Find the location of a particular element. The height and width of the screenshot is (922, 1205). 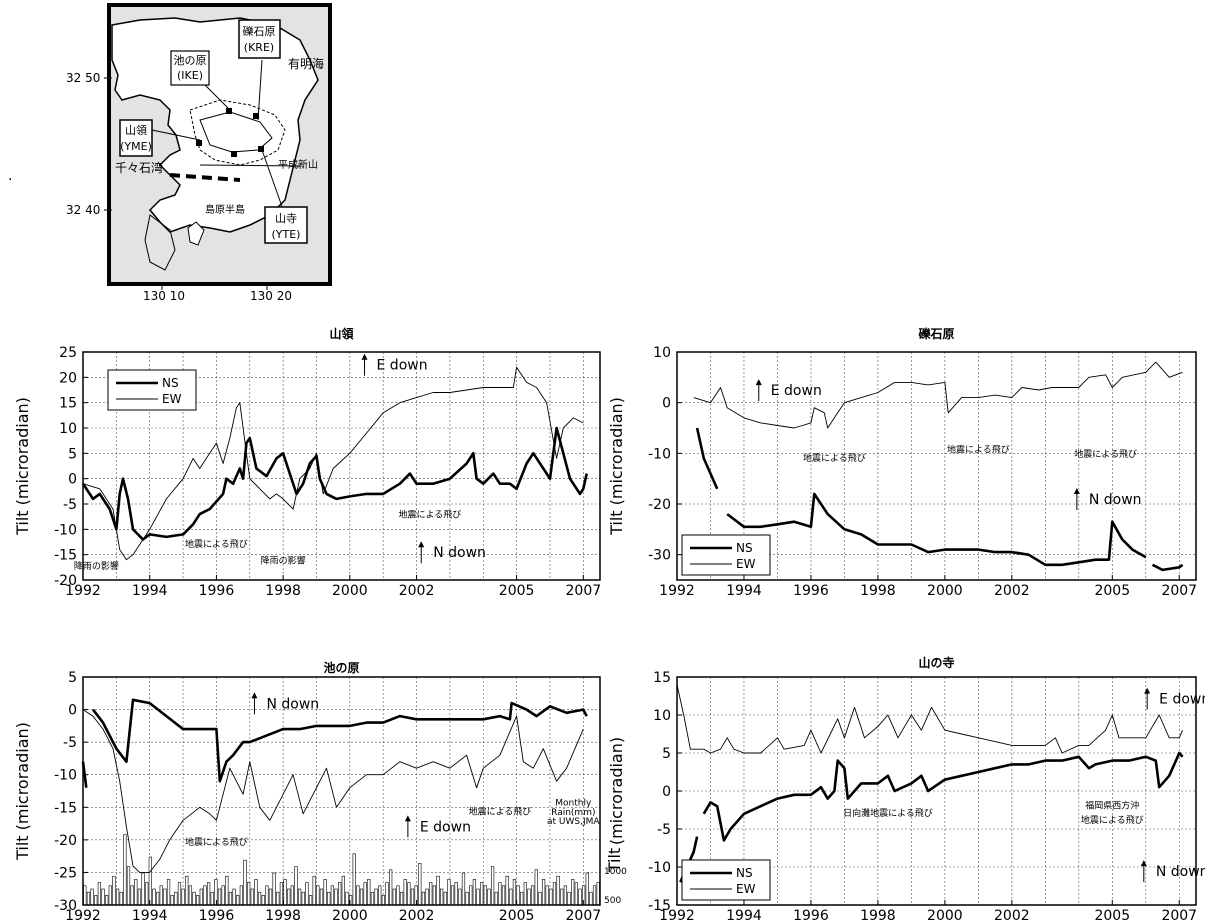

x-tick-label: 1998 is located at coordinates (283, 591).